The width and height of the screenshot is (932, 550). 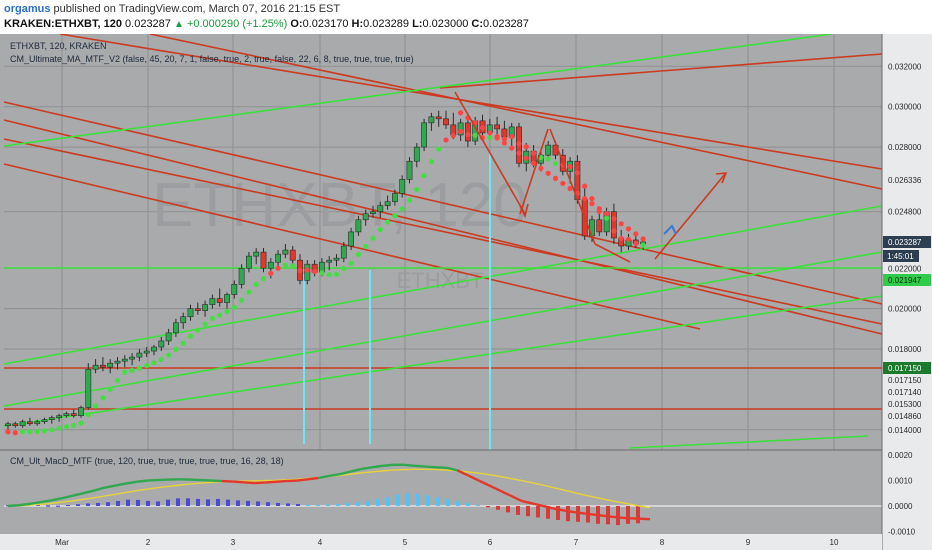 I want to click on macd-tick-label: -0.0010, so click(x=902, y=531).